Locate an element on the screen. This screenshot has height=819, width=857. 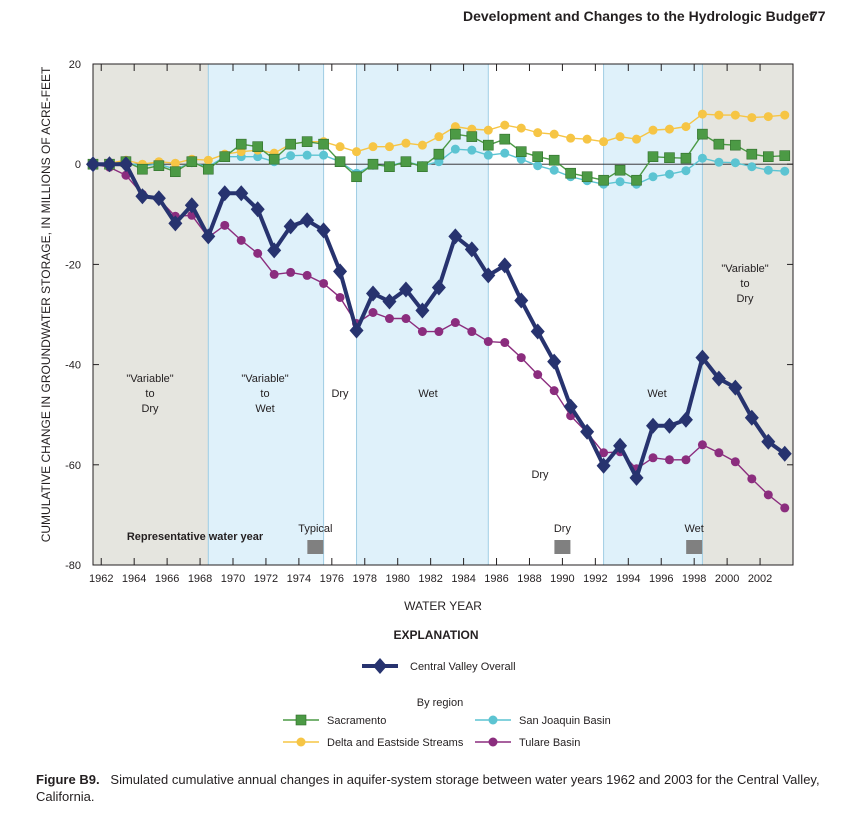
representative-marker is located at coordinates (315, 547).